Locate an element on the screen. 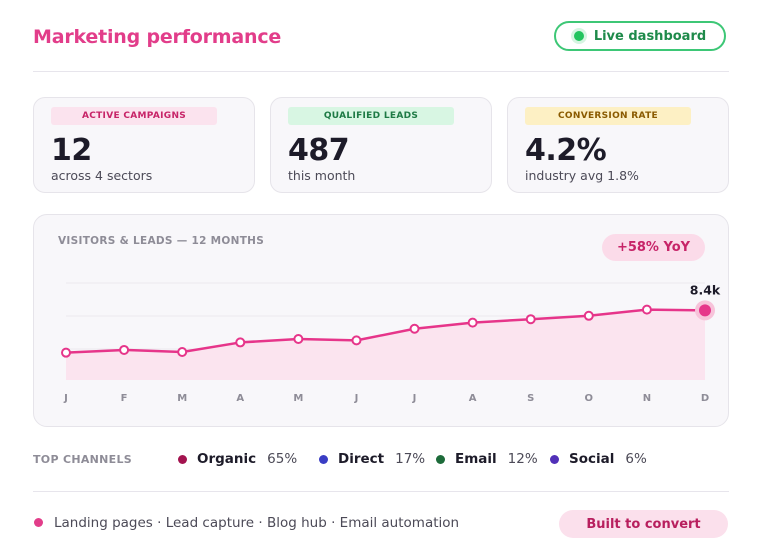  channel-name: Social is located at coordinates (592, 459).